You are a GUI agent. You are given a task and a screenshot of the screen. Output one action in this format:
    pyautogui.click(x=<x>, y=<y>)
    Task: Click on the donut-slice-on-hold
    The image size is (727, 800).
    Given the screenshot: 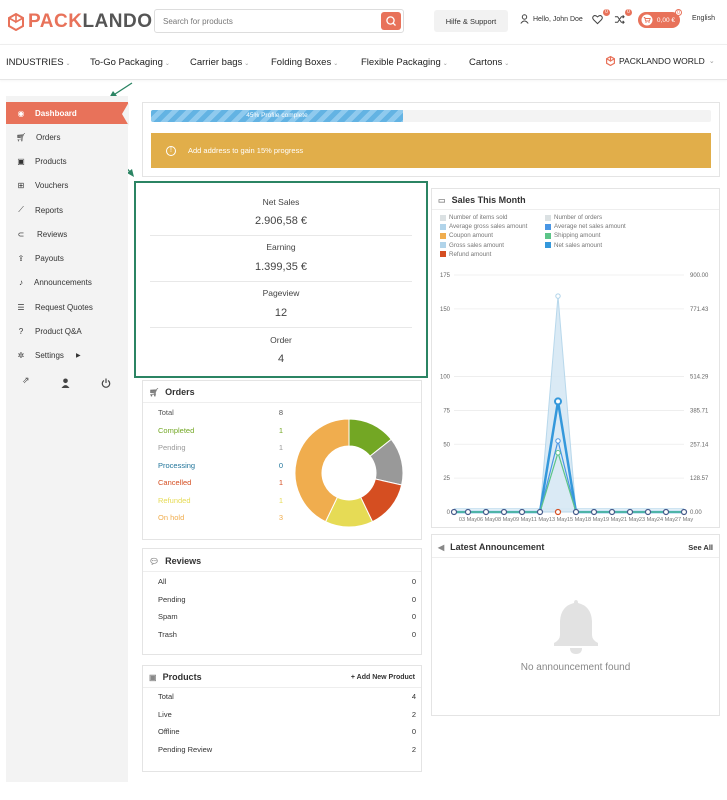 What is the action you would take?
    pyautogui.click(x=322, y=470)
    